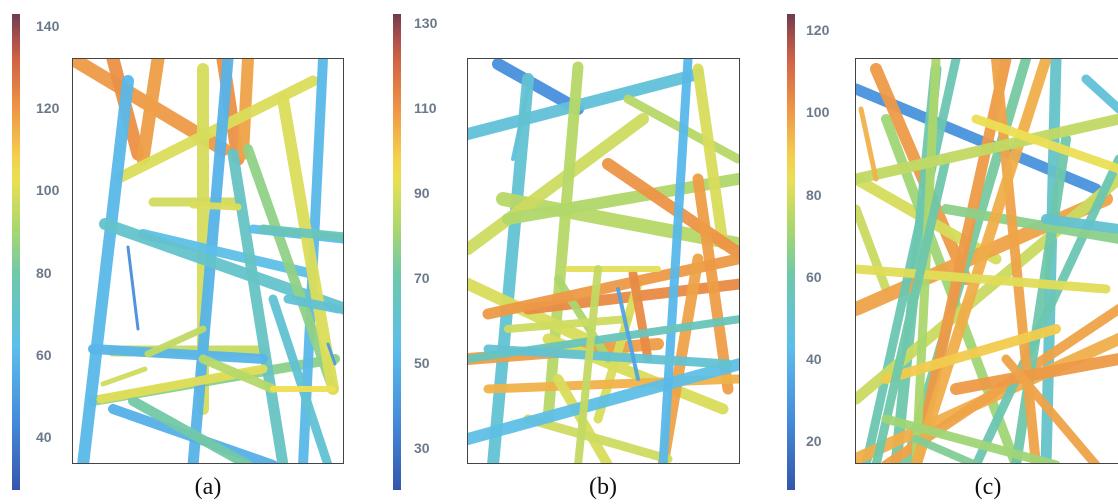 The width and height of the screenshot is (1118, 504). Describe the element at coordinates (422, 447) in the screenshot. I see `colorbar-tick-label: 30` at that location.